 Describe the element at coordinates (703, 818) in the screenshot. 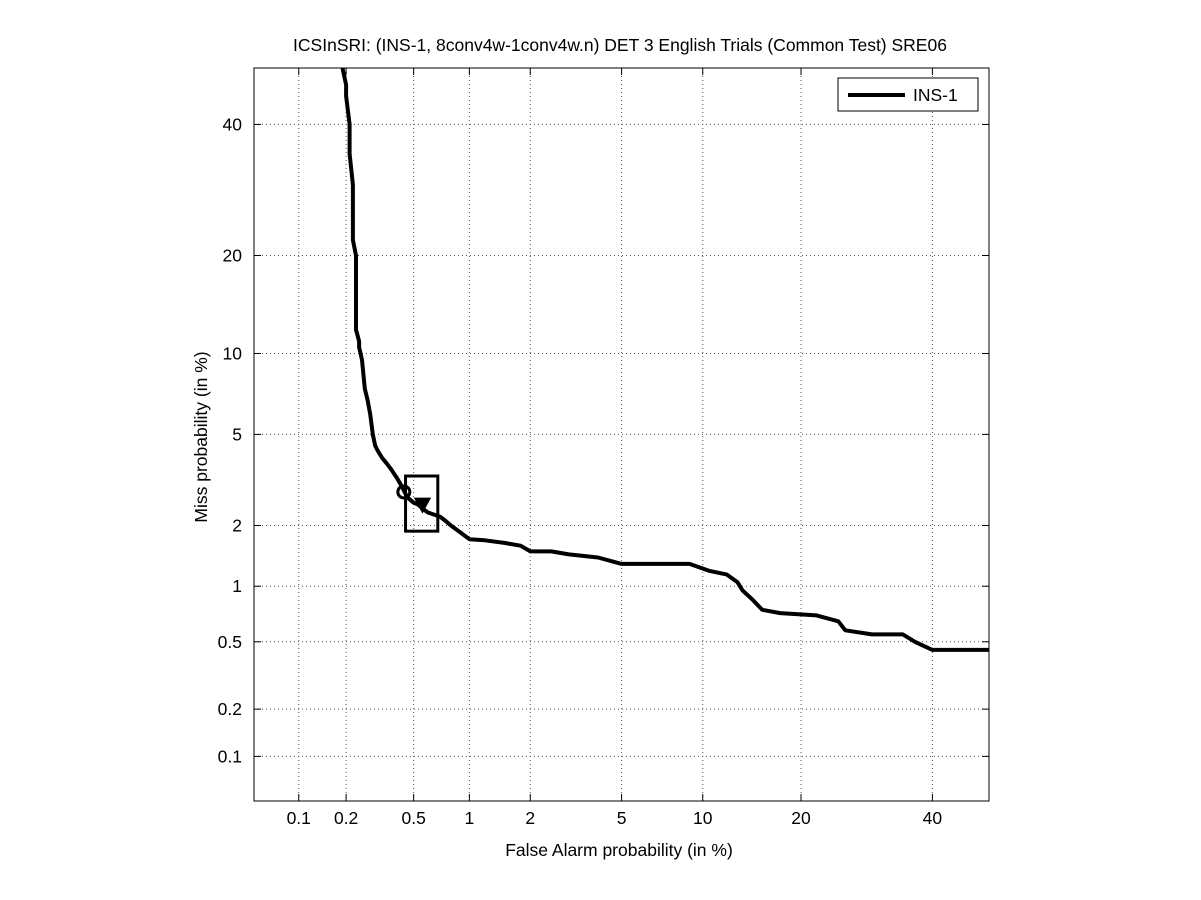

I see `x-tick-label: 10` at that location.